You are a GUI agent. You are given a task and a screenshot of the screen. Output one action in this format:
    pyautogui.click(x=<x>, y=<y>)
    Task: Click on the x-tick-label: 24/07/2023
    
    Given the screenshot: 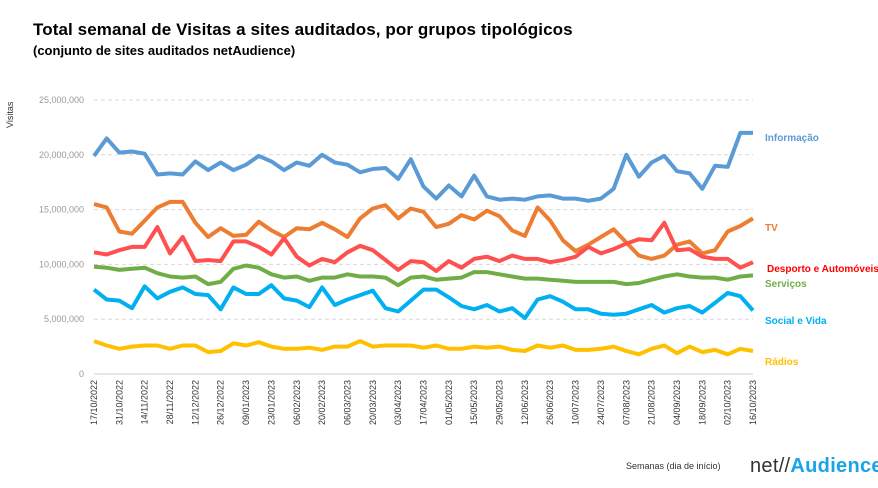 What is the action you would take?
    pyautogui.click(x=601, y=402)
    